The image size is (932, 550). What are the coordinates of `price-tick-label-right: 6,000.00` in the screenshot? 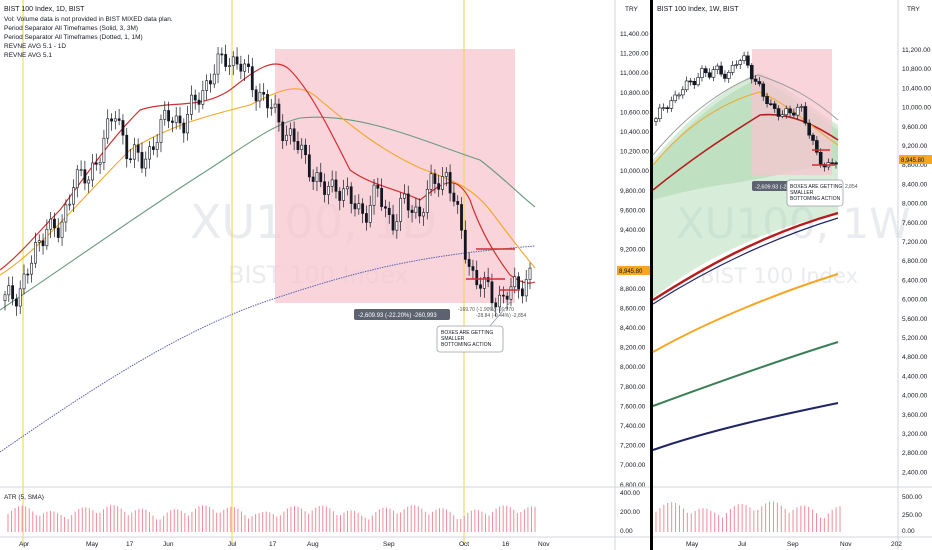 It's located at (915, 300).